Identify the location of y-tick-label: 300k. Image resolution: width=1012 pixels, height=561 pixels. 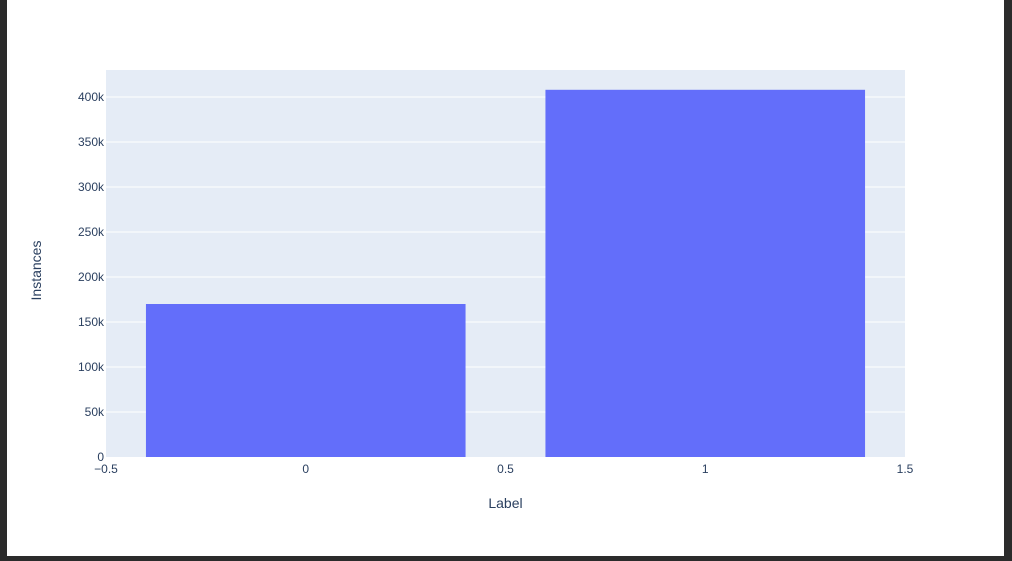
(91, 187).